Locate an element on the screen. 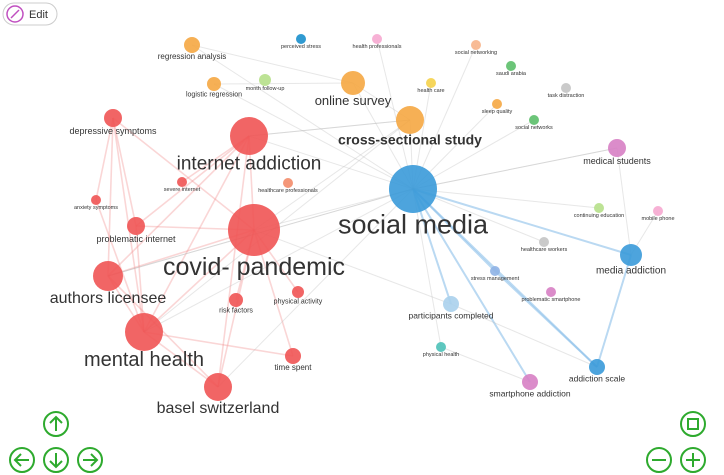  edit-icon-pen is located at coordinates (15, 14).